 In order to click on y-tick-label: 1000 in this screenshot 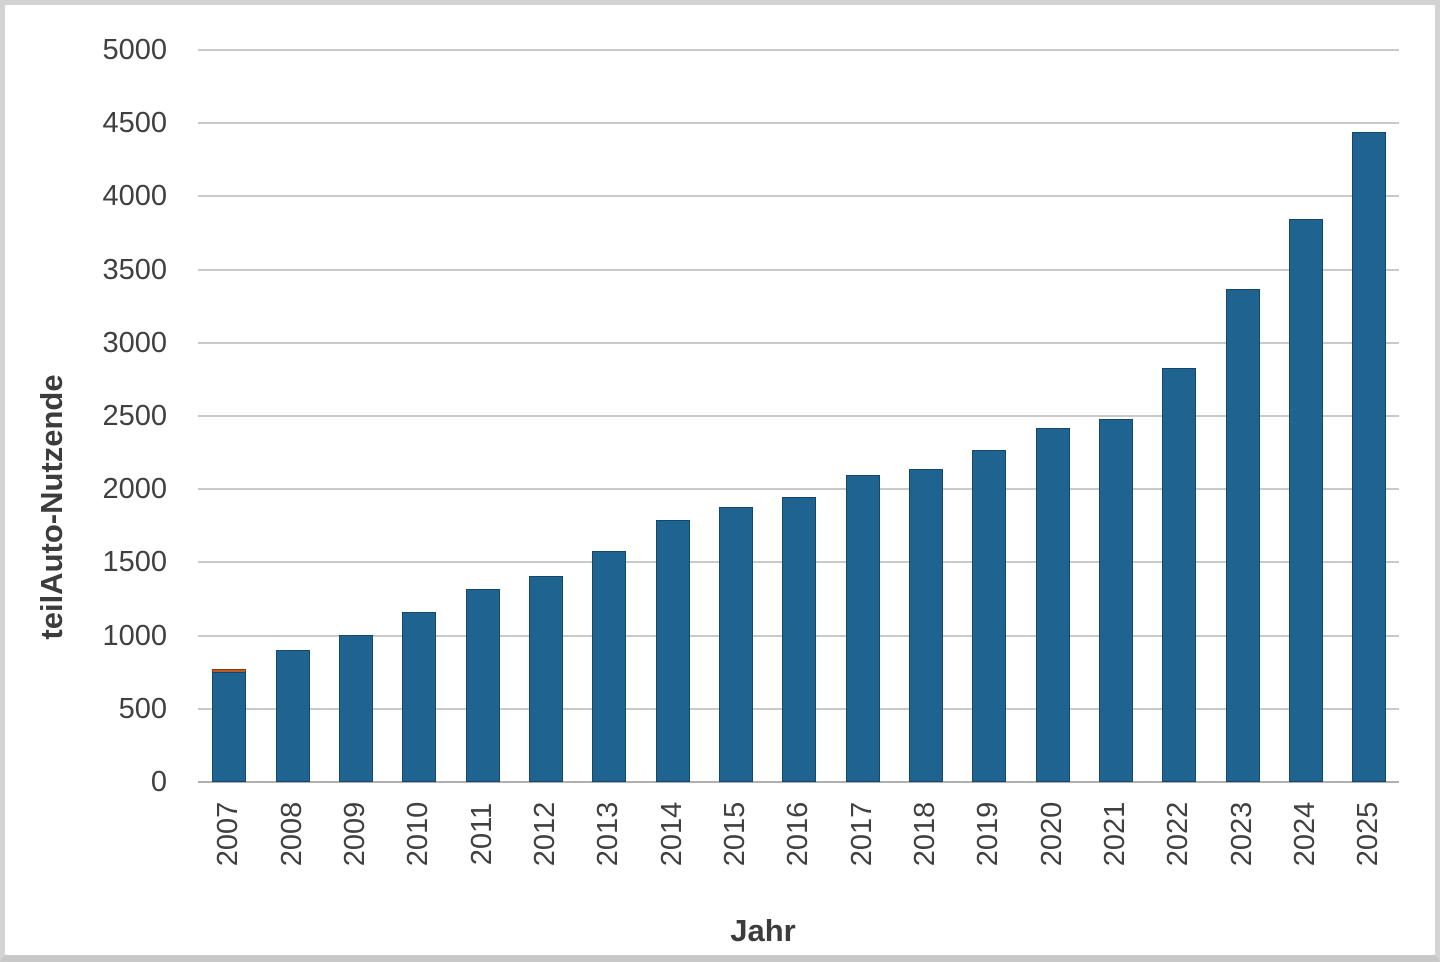, I will do `click(134, 635)`.